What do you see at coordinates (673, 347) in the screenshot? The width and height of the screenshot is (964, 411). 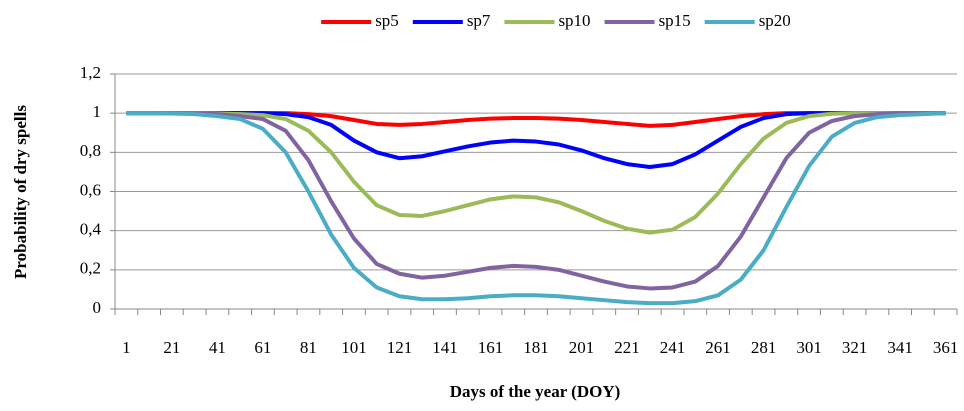 I see `x-tick-label: 241` at bounding box center [673, 347].